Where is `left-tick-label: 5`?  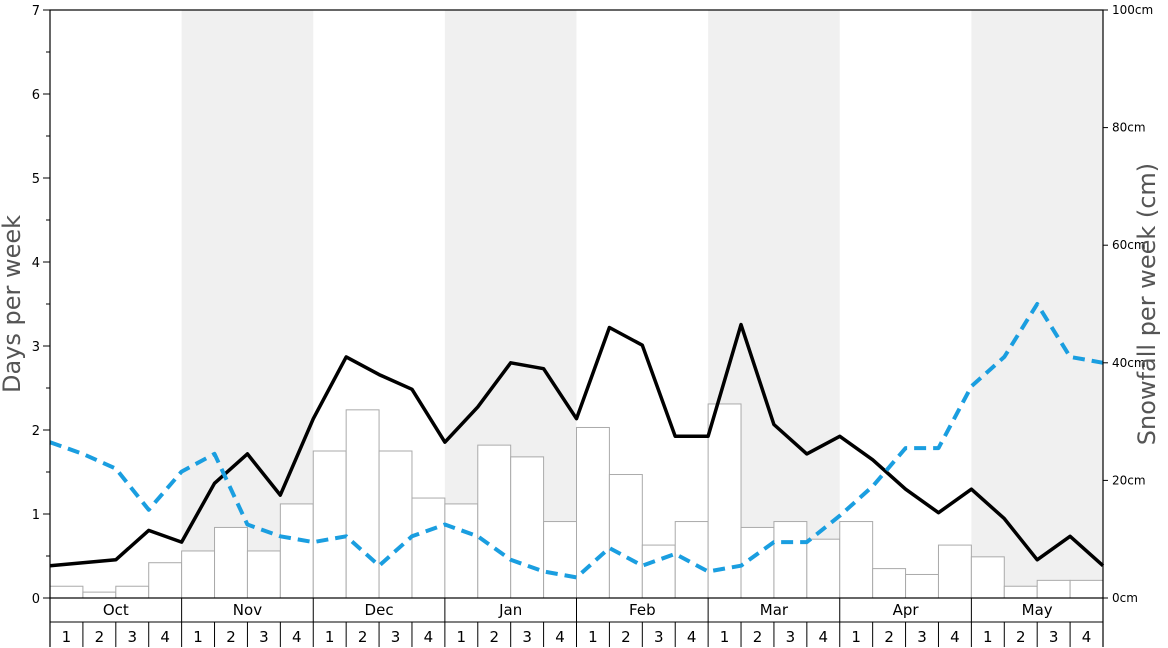
left-tick-label: 5 is located at coordinates (36, 179).